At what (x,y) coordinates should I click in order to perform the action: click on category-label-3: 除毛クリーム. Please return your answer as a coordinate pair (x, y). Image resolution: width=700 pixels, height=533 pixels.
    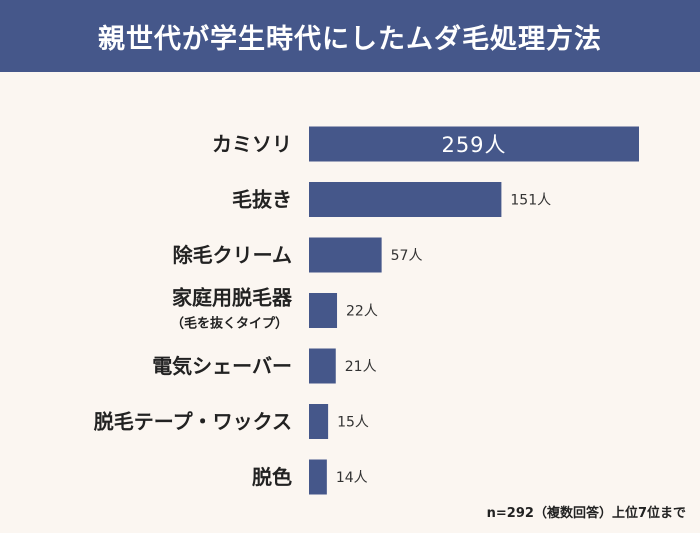
    Looking at the image, I should click on (232, 255).